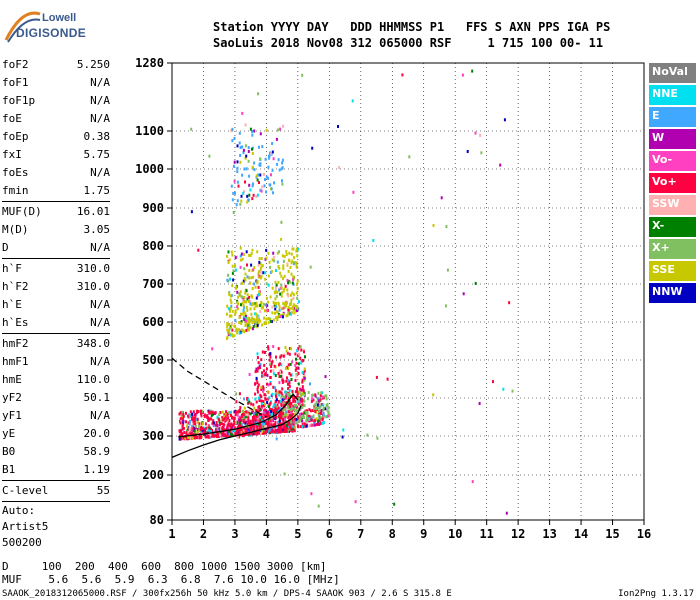 The width and height of the screenshot is (700, 600). I want to click on param-value: 20.0, so click(97, 433).